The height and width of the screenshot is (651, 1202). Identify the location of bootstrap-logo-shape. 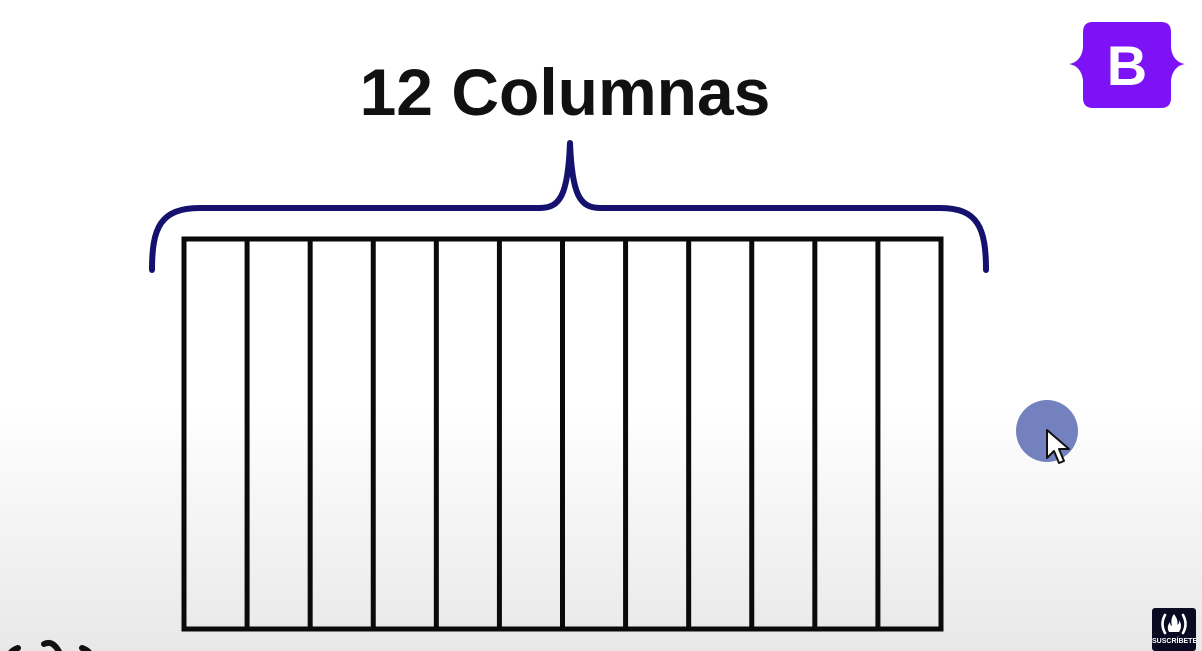
(1127, 65).